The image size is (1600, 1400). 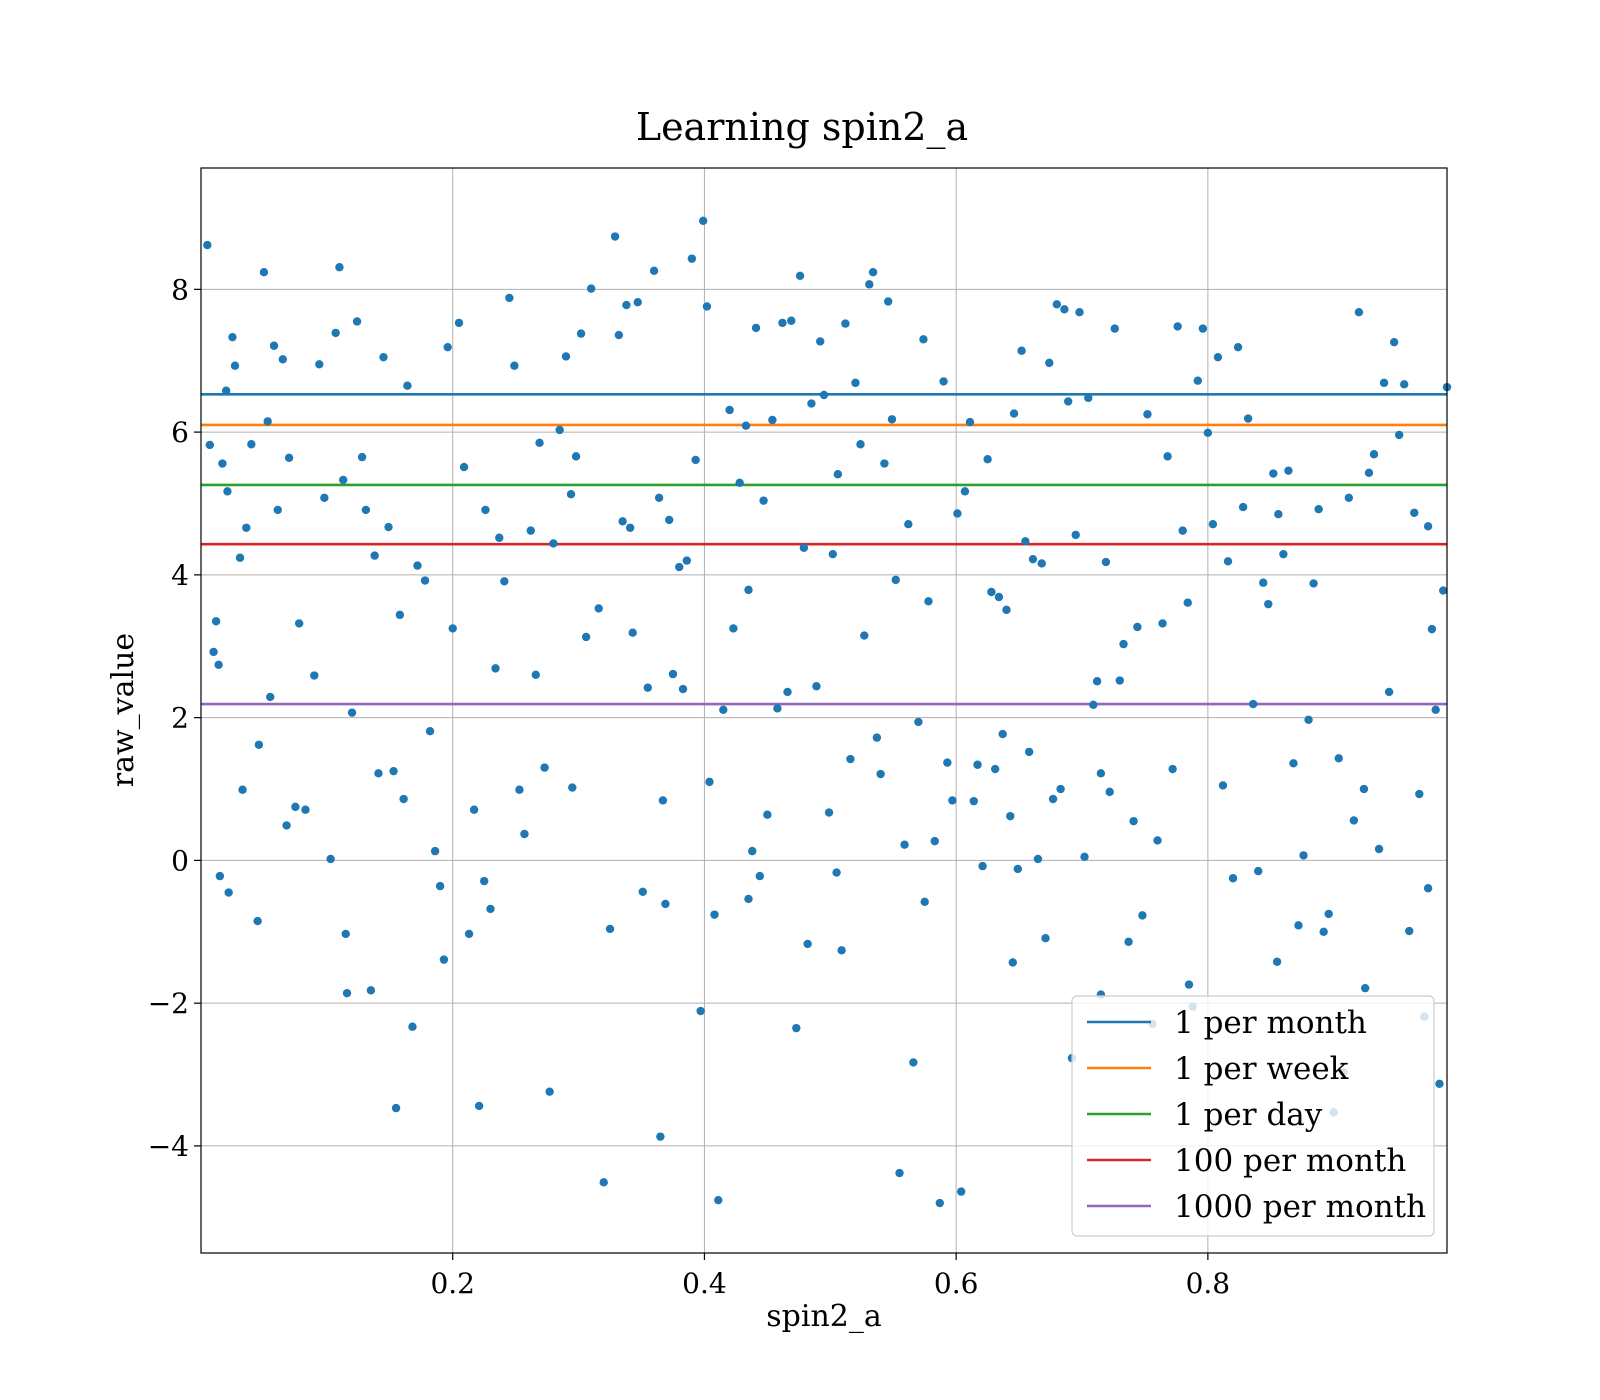 I want to click on legend-label: 1 per day, so click(x=1248, y=1115).